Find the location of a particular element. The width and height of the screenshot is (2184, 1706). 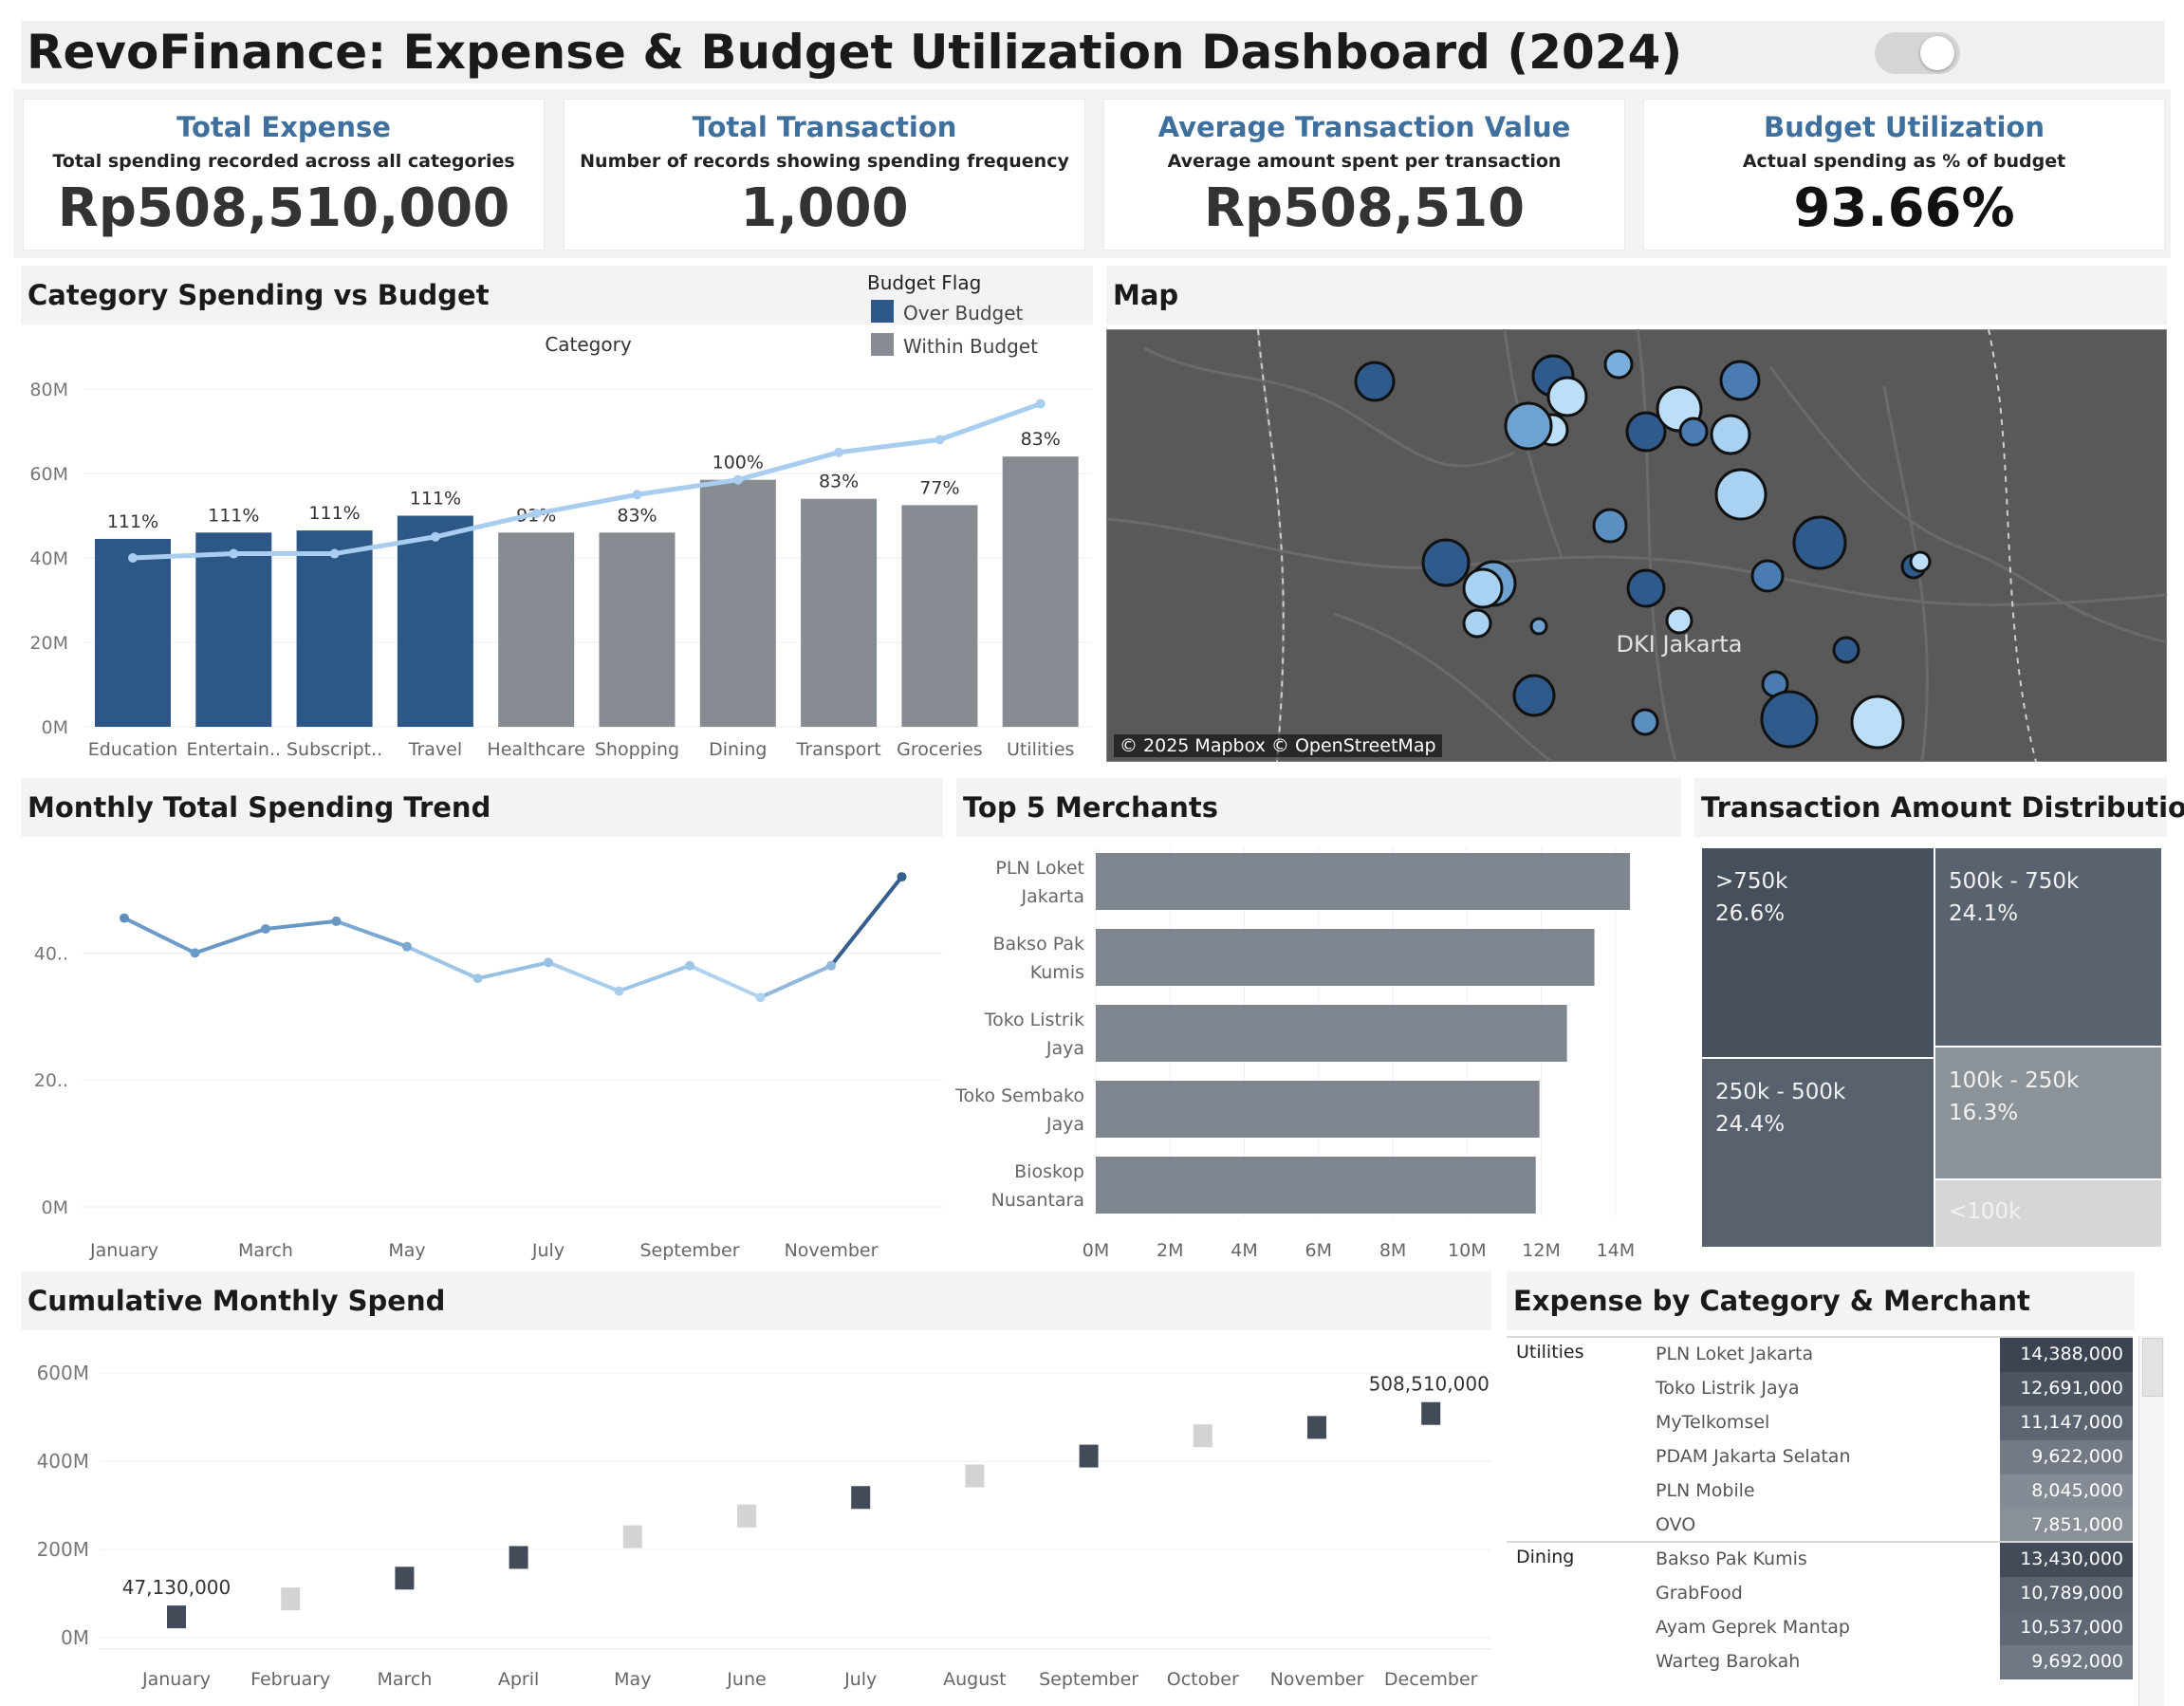

y-tick-label: 80M is located at coordinates (48, 390).